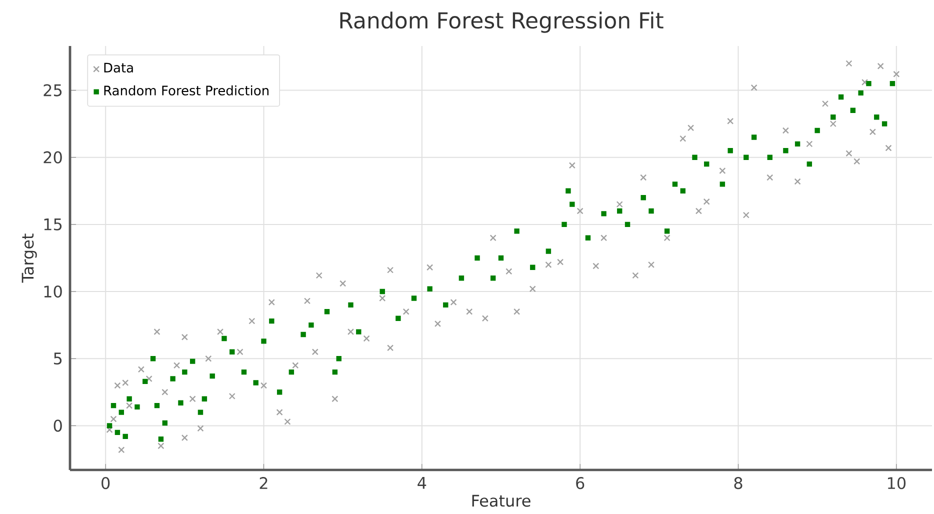 The width and height of the screenshot is (934, 514). I want to click on x-tick-label: 6, so click(580, 483).